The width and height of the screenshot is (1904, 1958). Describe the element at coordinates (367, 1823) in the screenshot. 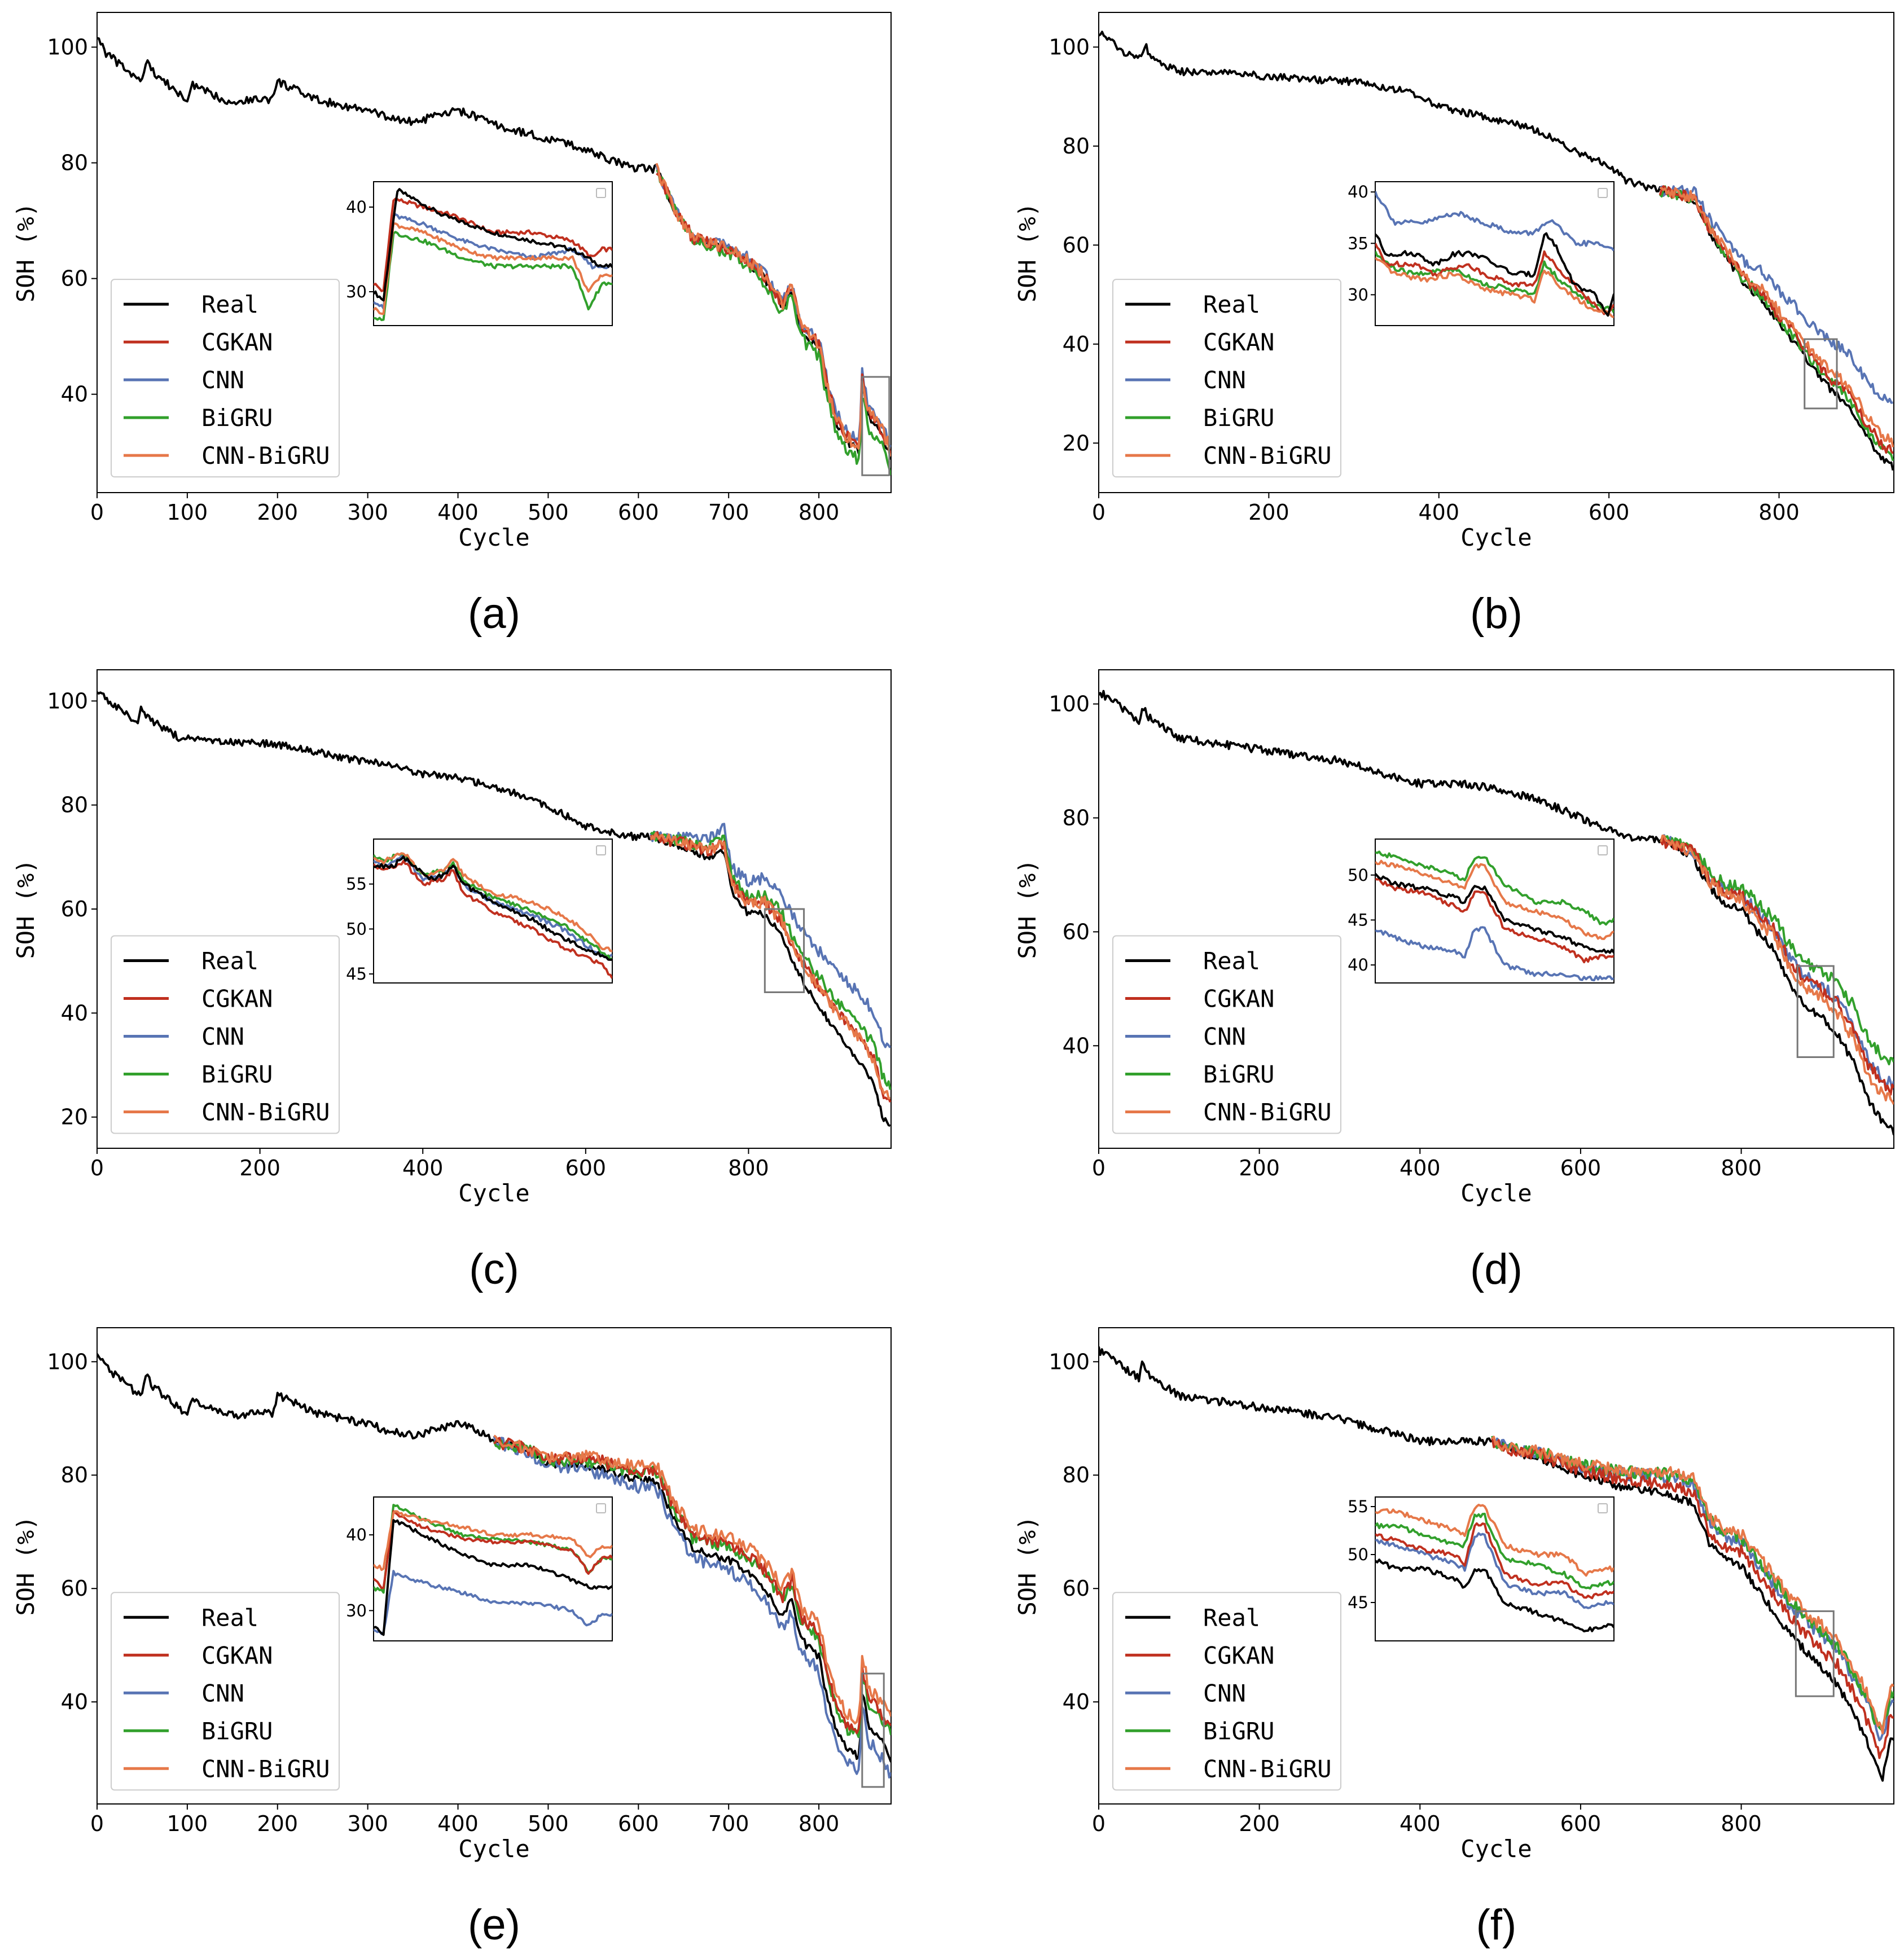

I see `x-tick-label: 300` at that location.